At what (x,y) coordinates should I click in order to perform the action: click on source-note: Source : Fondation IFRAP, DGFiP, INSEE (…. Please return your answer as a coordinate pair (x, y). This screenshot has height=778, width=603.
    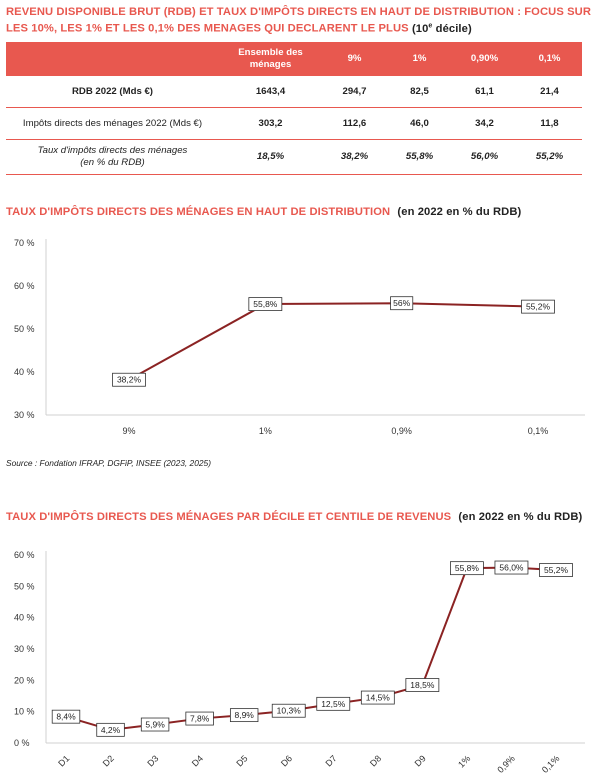
    Looking at the image, I should click on (108, 463).